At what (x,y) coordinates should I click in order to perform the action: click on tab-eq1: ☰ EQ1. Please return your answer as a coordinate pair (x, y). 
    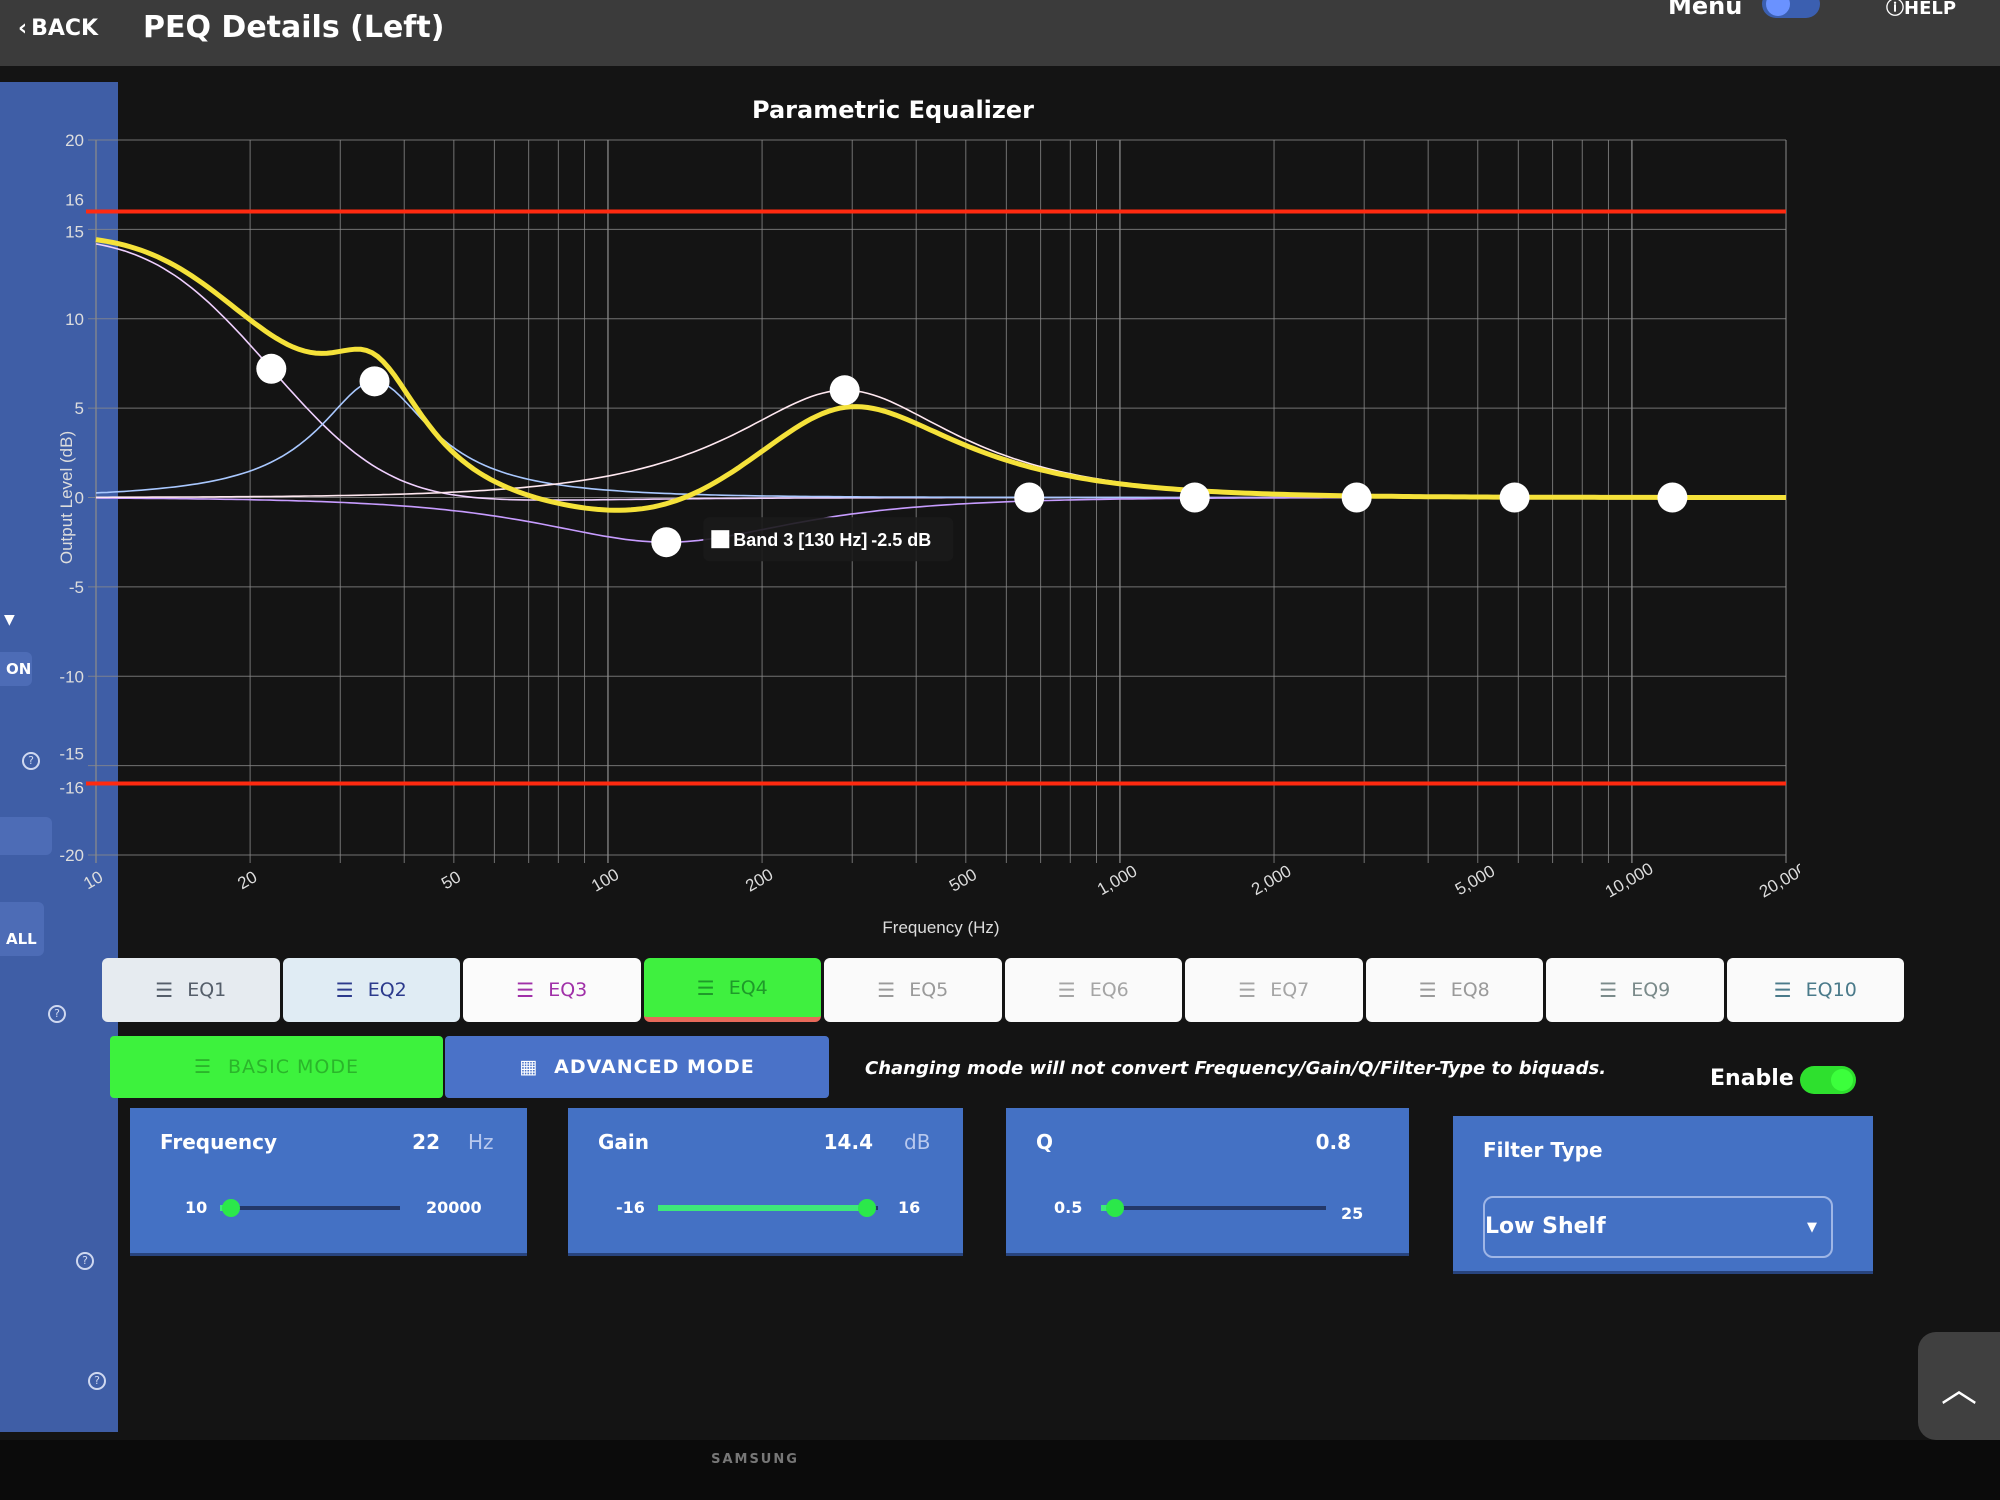
    Looking at the image, I should click on (191, 990).